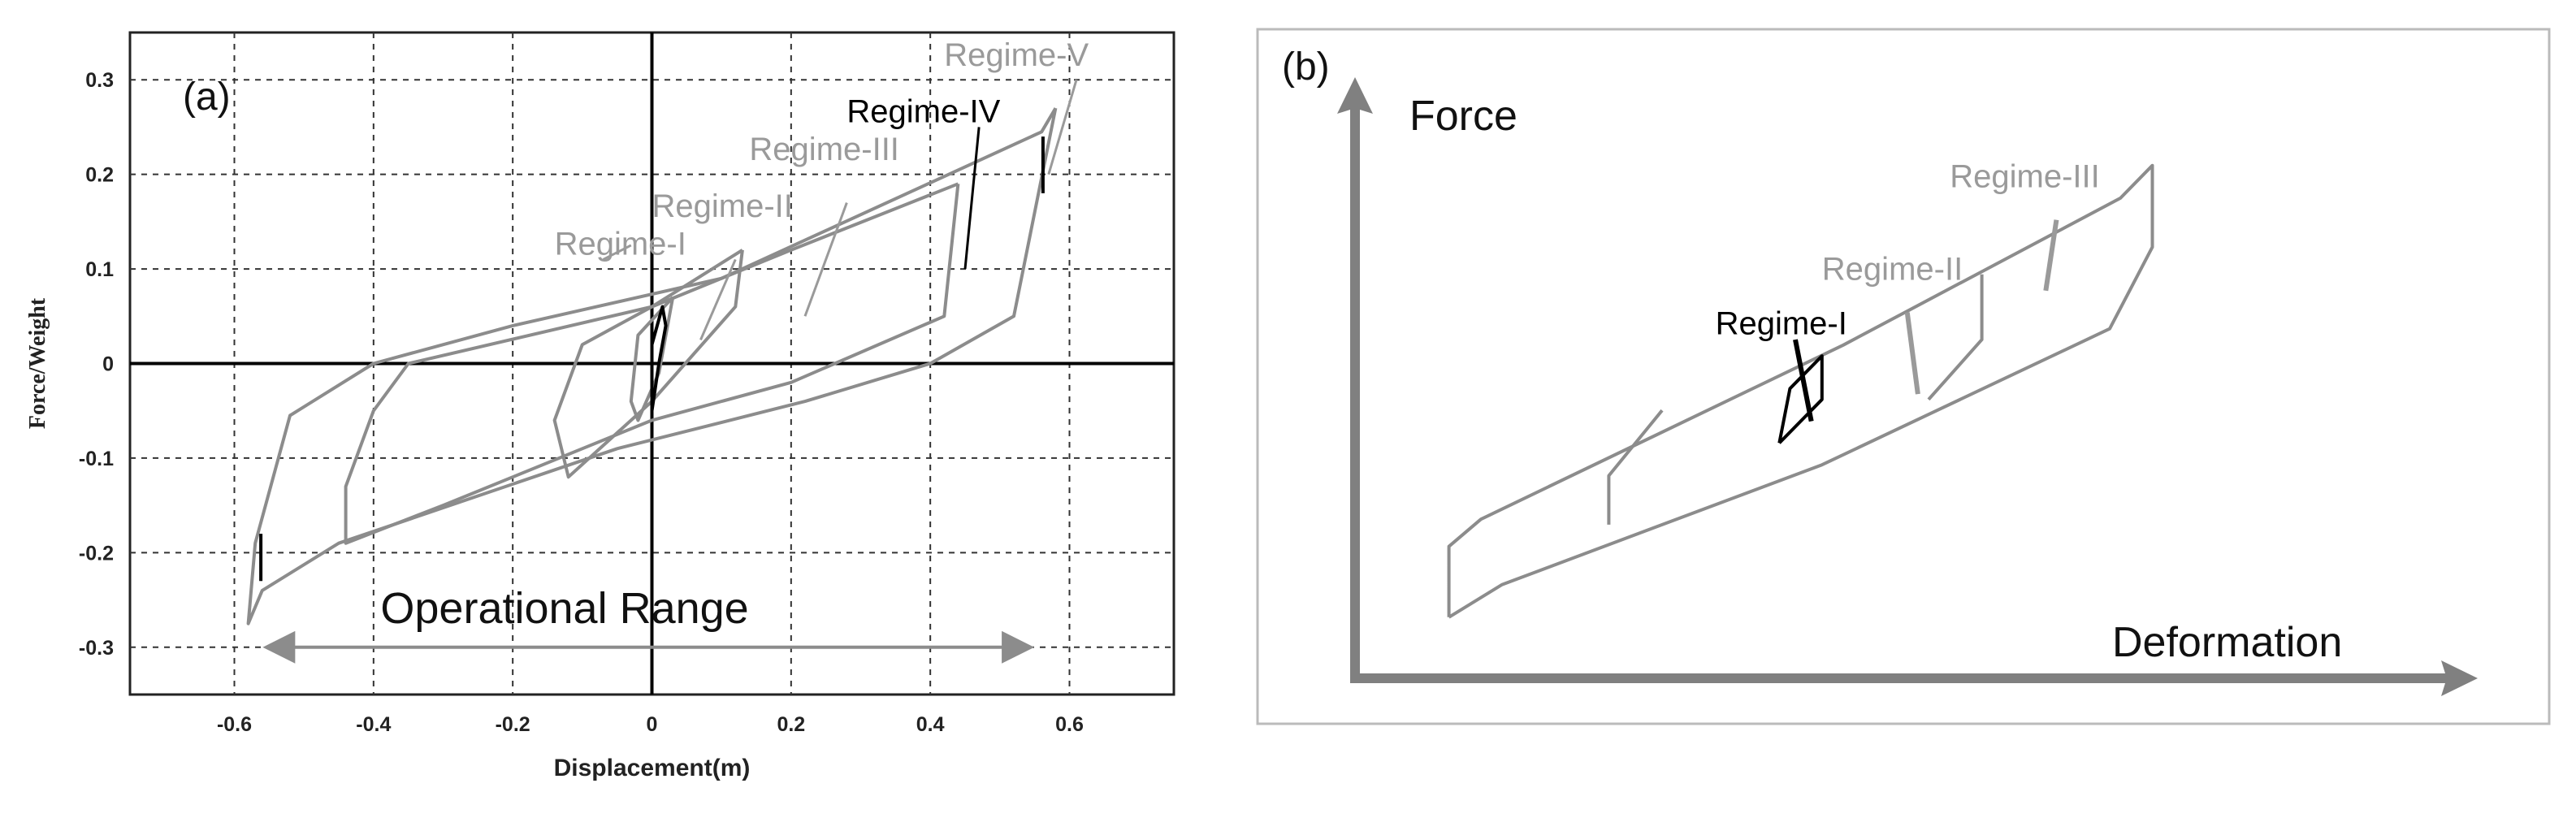  Describe the element at coordinates (37, 363) in the screenshot. I see `y-axis-title-a: Force/Weight` at that location.